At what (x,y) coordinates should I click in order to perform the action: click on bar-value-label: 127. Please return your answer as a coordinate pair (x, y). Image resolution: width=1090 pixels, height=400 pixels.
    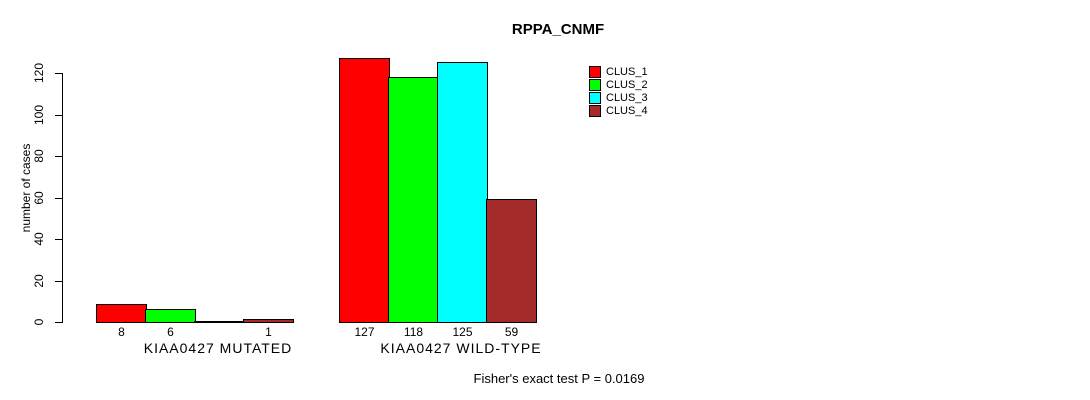
    Looking at the image, I should click on (364, 332).